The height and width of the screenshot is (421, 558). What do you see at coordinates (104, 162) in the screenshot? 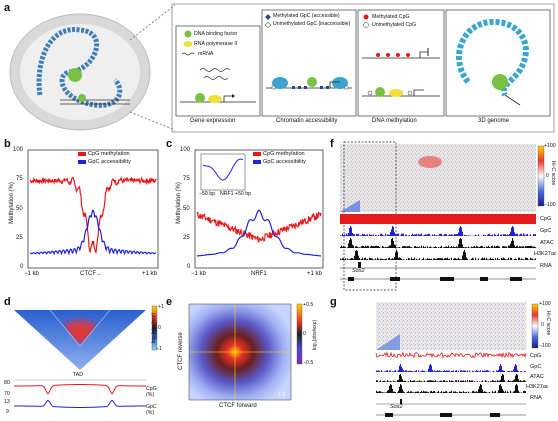
I see `panel-b-legend-gpc: GpC accessibility` at bounding box center [104, 162].